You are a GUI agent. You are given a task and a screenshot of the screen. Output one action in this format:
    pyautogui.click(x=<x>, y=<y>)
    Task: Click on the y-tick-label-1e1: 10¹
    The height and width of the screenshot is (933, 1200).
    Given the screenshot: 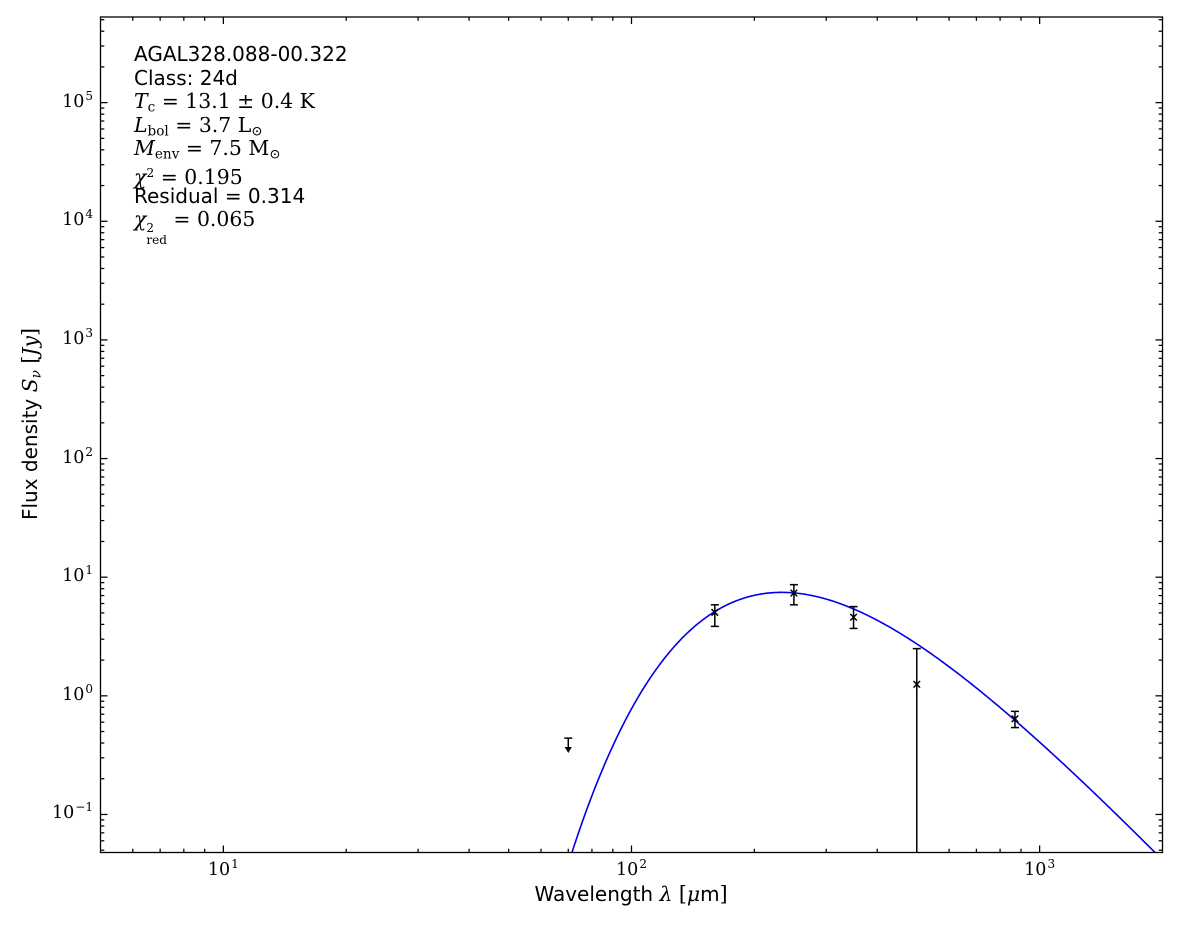 What is the action you would take?
    pyautogui.click(x=77, y=575)
    